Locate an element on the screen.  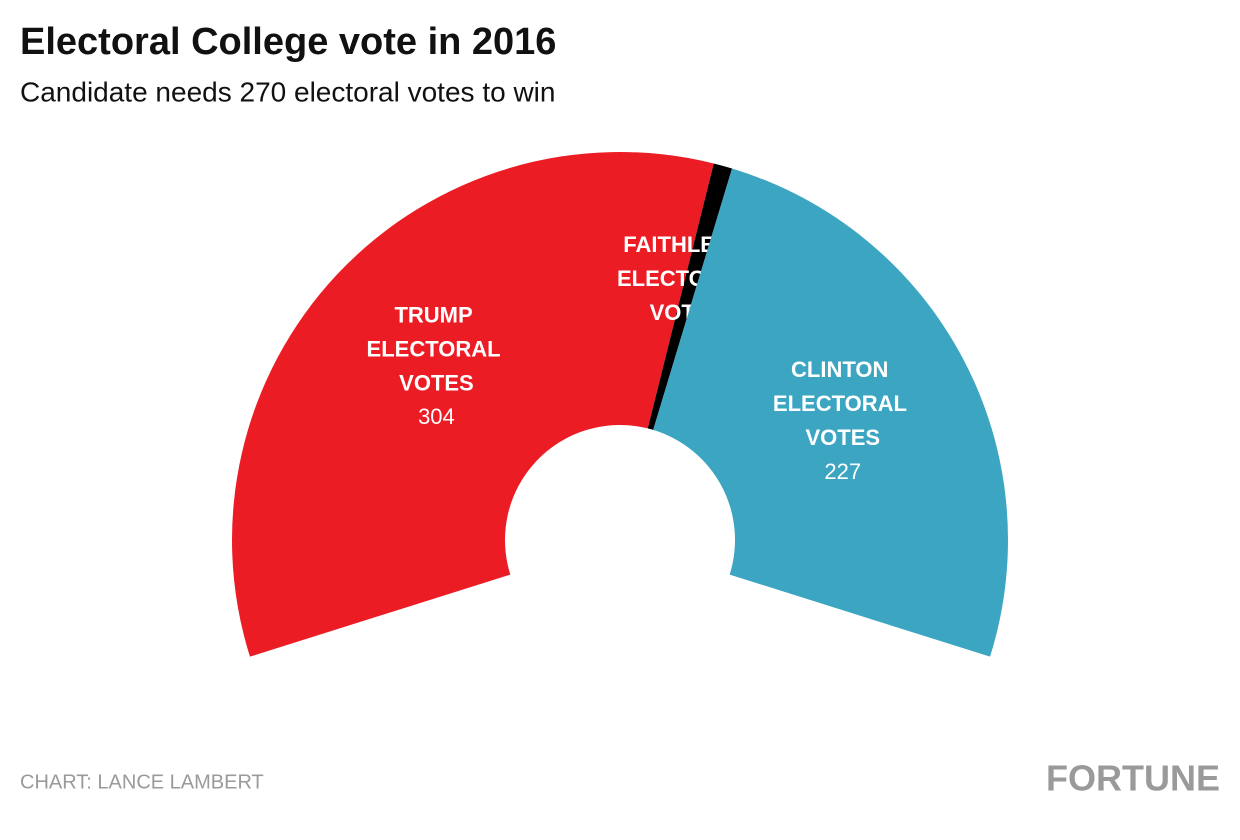
donut-segment is located at coordinates (690, 296).